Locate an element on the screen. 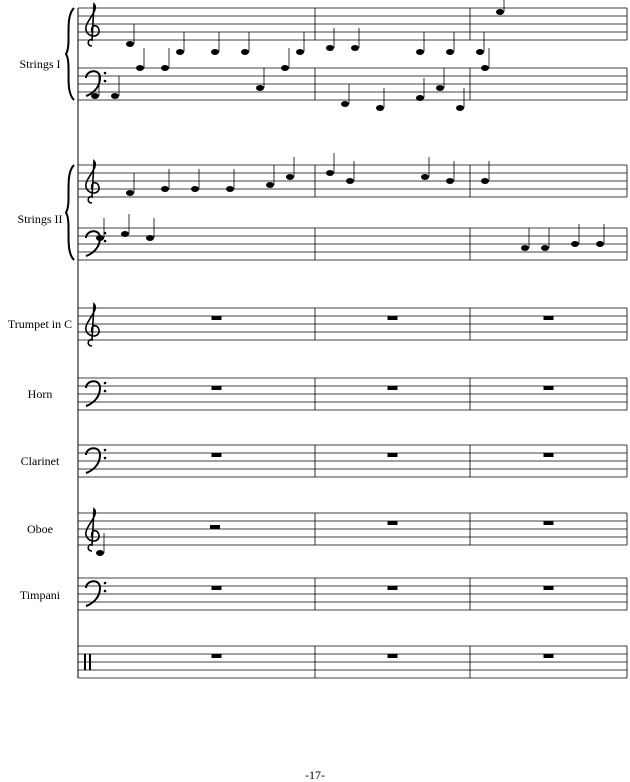 Image resolution: width=630 pixels, height=782 pixels. instrument-label: Strings I is located at coordinates (39, 64).